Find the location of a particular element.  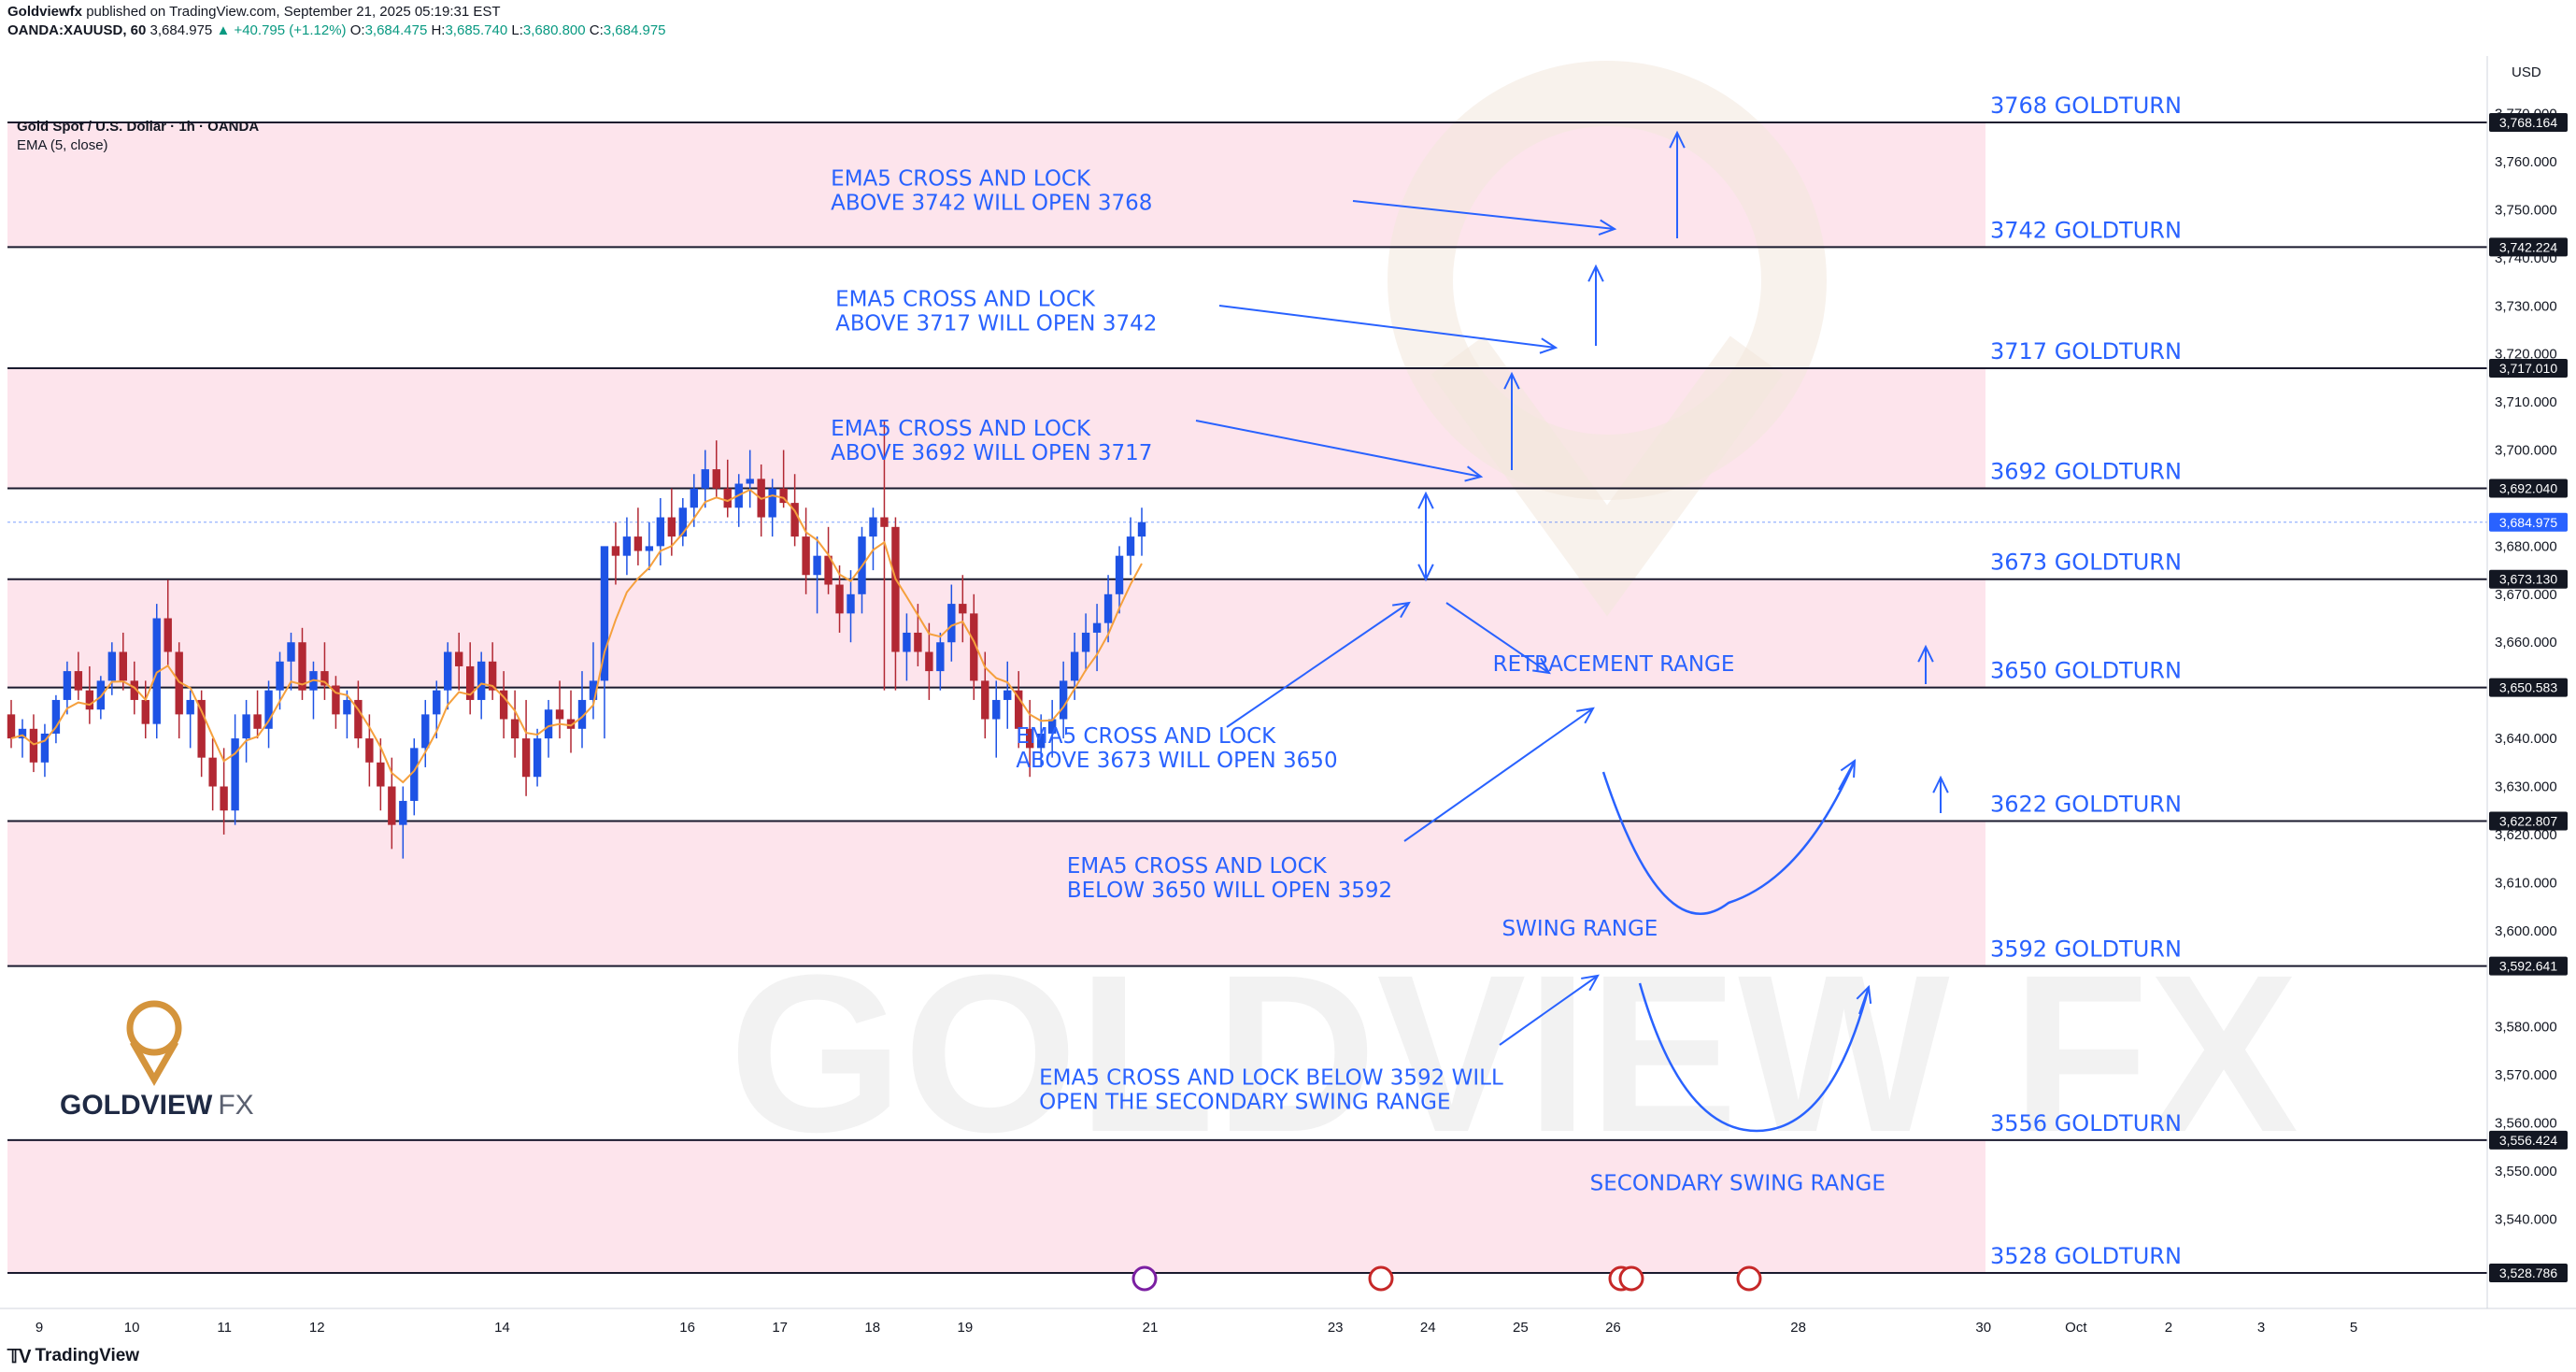

publisher-name: Goldviewfx is located at coordinates (45, 12).